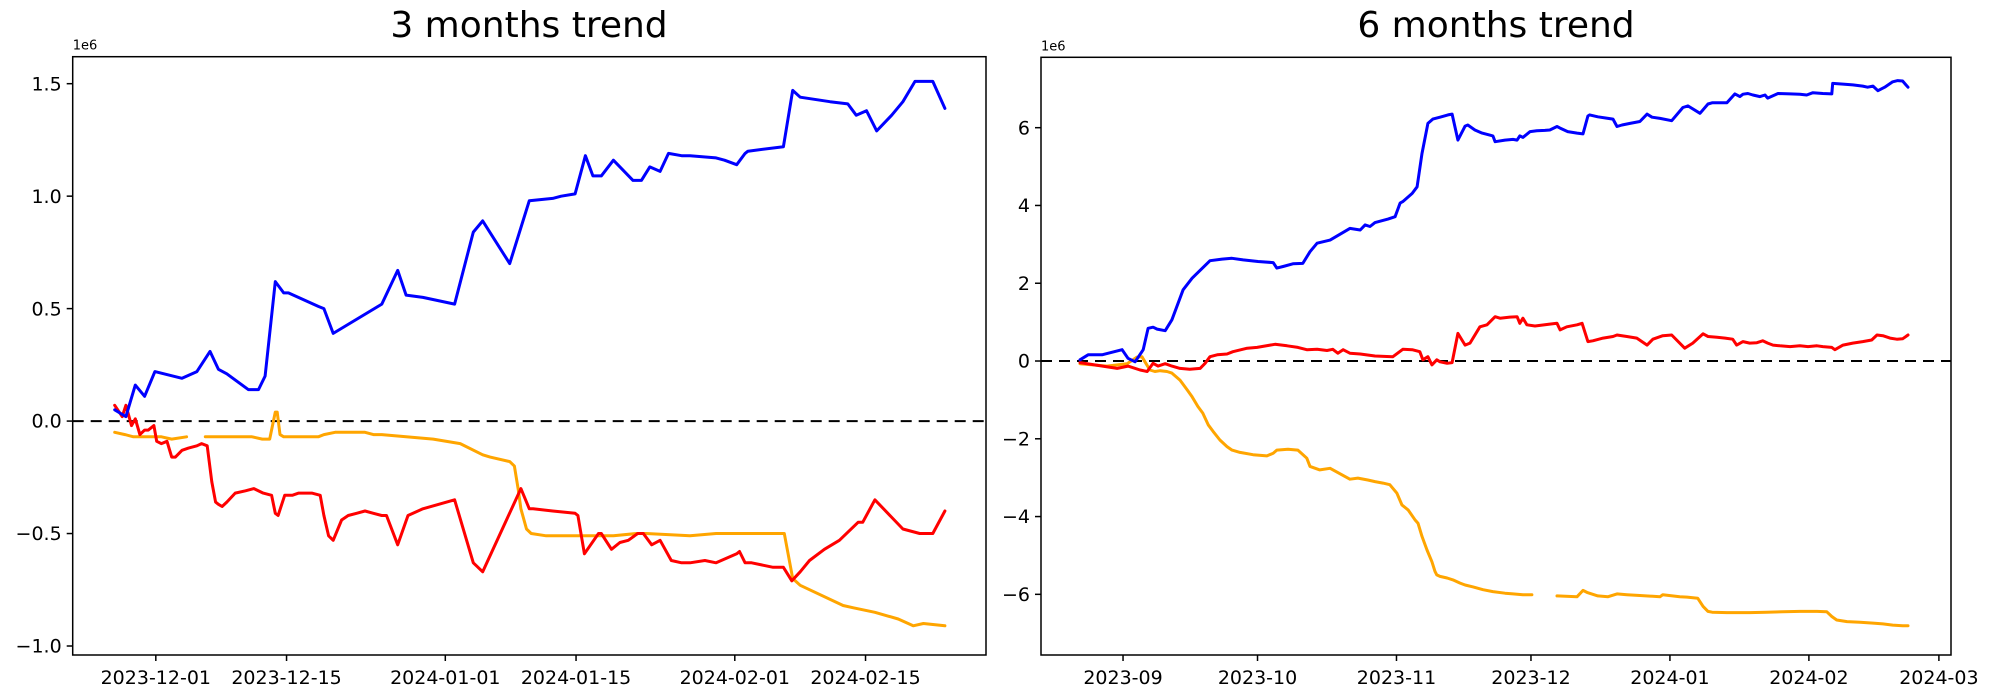 The image size is (2000, 700). What do you see at coordinates (39, 534) in the screenshot?
I see `y-tick-label: −0.5` at bounding box center [39, 534].